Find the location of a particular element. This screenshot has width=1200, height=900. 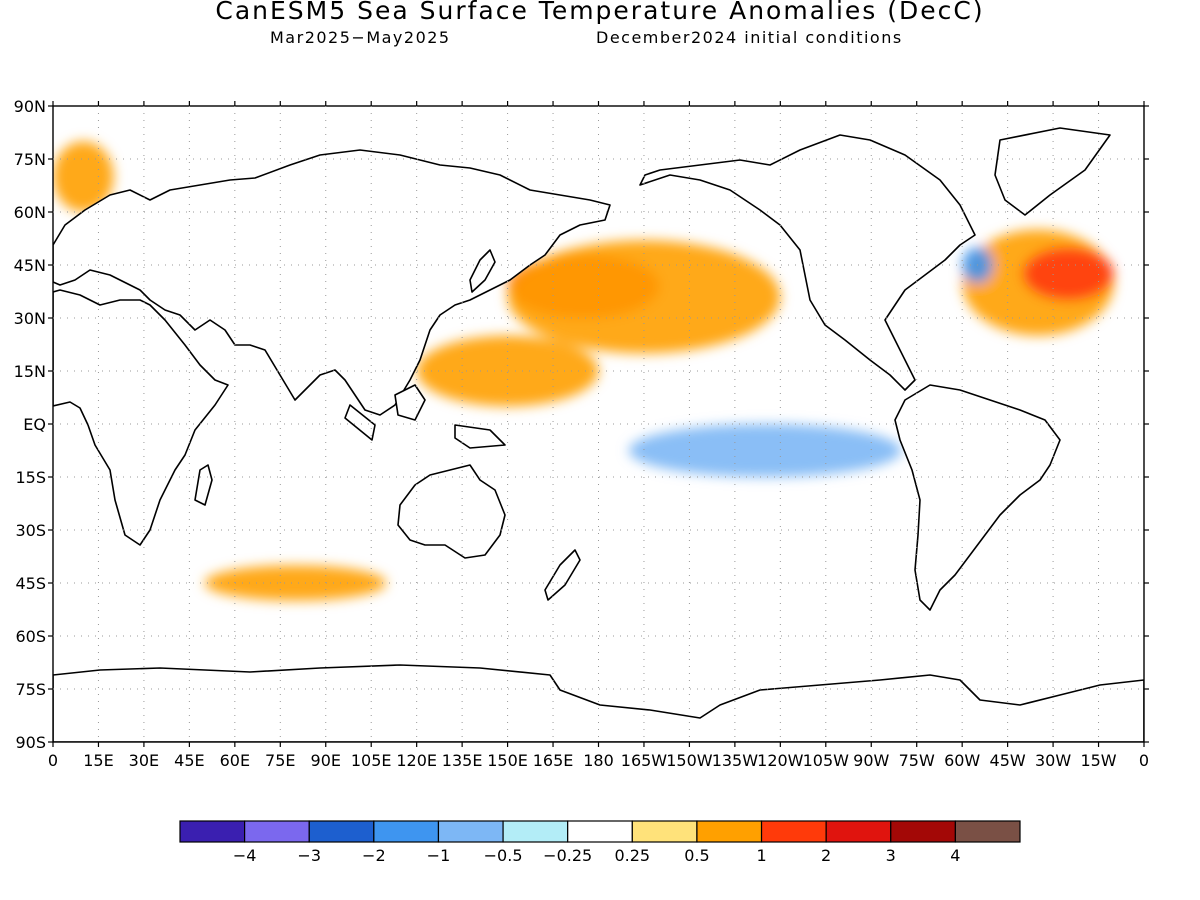

latitude-label: 90N is located at coordinates (30, 106).